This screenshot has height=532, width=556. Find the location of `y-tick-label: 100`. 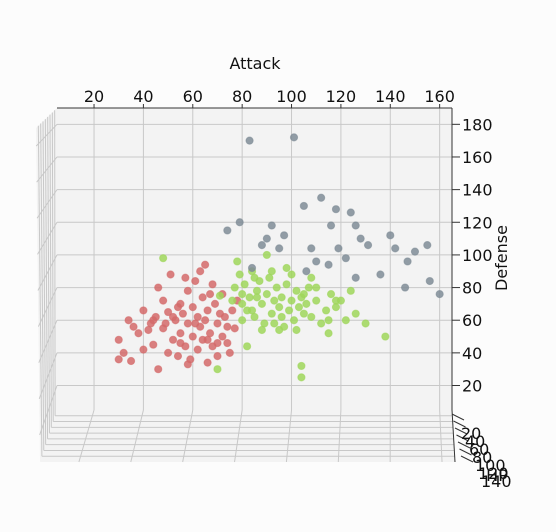

y-tick-label: 100 is located at coordinates (477, 255).